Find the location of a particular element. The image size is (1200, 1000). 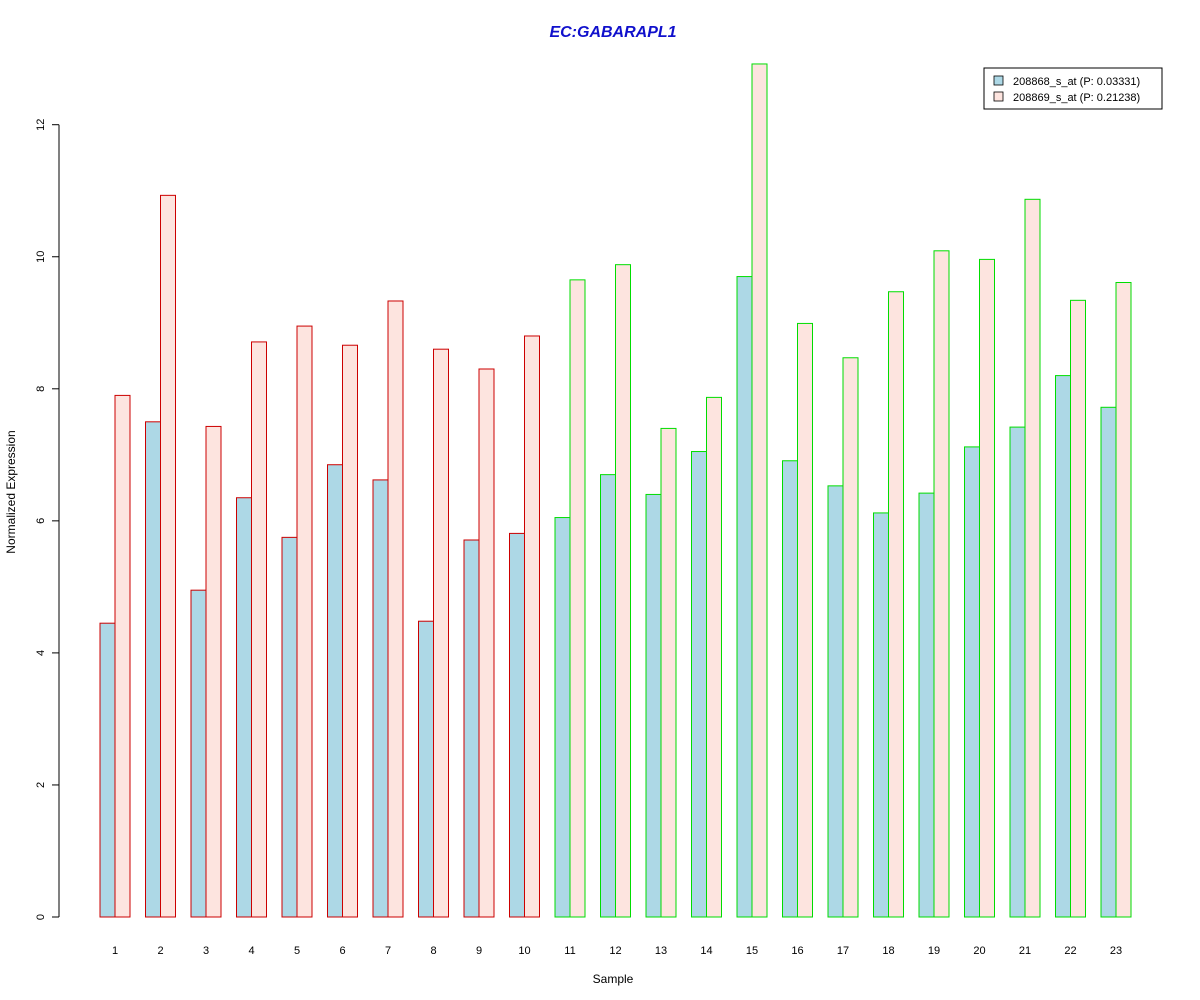

x-tick-label: 10 is located at coordinates (524, 951).